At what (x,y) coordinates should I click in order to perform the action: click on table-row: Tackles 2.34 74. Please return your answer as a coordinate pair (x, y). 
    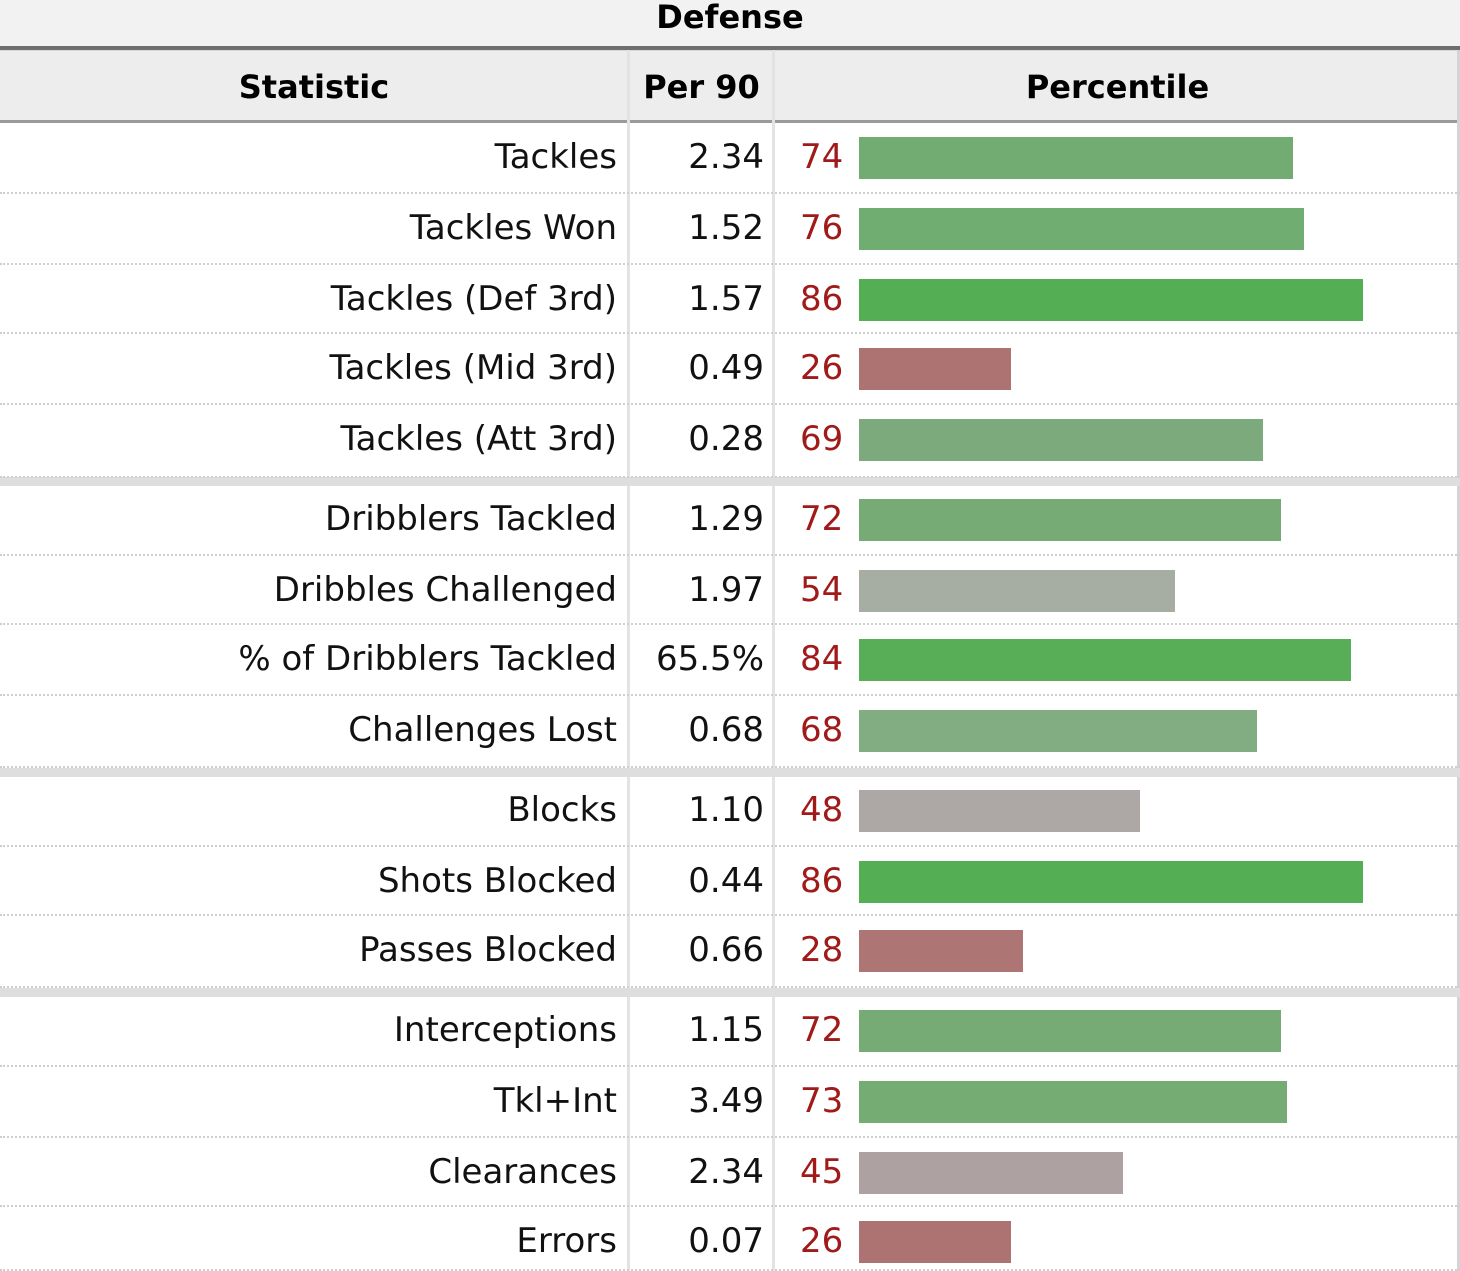
    Looking at the image, I should click on (730, 158).